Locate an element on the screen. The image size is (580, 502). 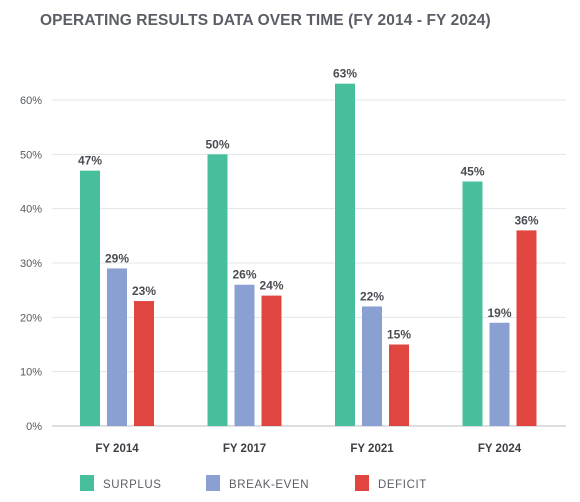
data-label-deficit-fy-2014: 23% is located at coordinates (144, 291).